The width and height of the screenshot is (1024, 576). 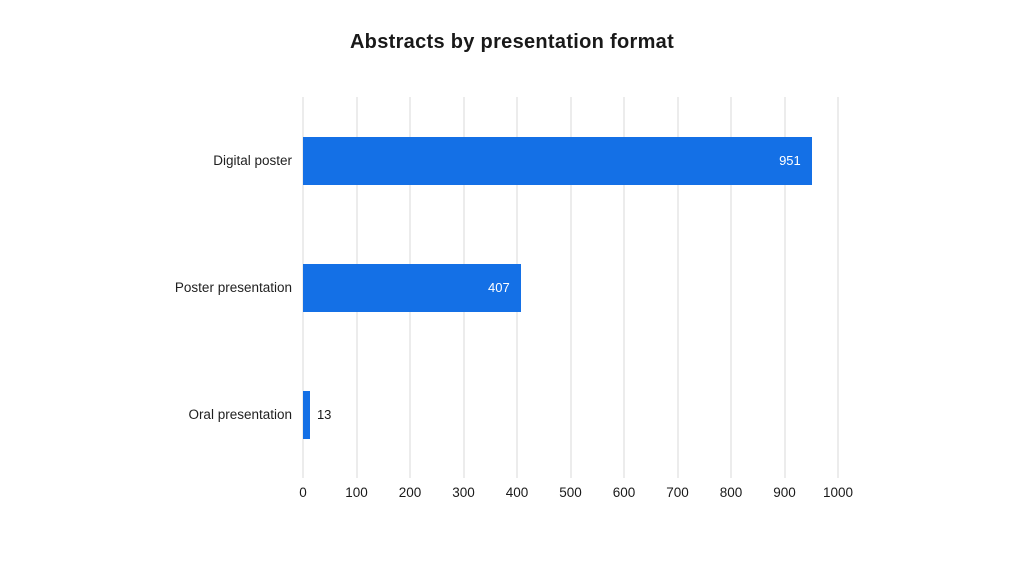 I want to click on x-tick-label: 500, so click(x=570, y=492).